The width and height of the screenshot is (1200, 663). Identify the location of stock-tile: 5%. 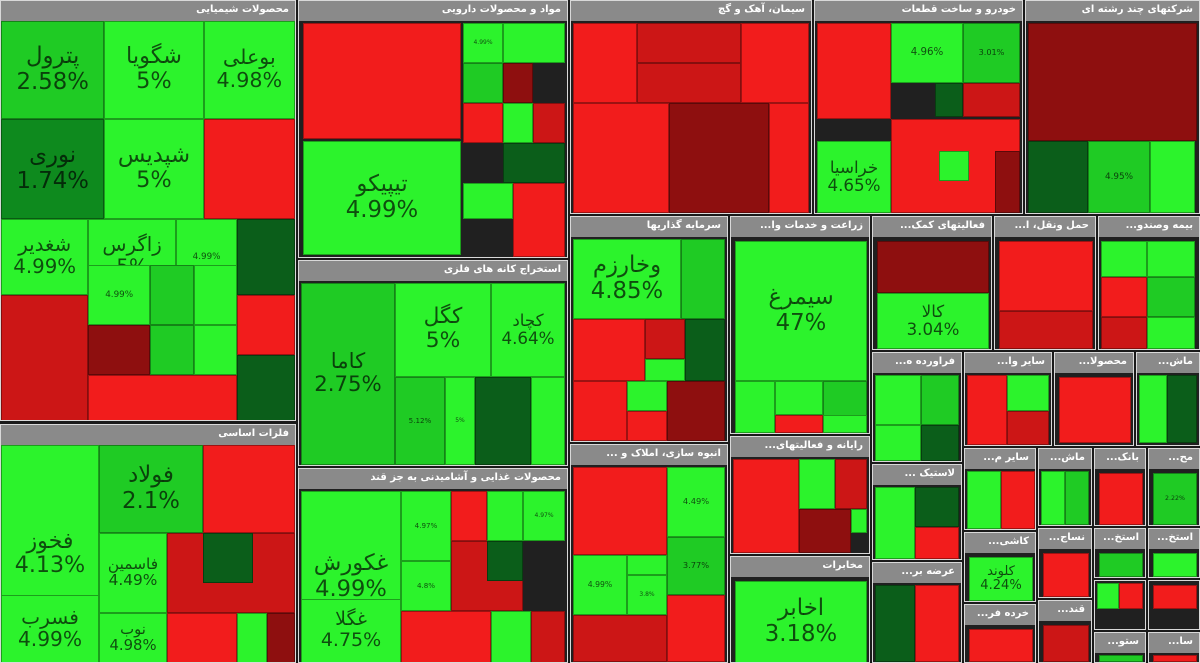
(460, 421).